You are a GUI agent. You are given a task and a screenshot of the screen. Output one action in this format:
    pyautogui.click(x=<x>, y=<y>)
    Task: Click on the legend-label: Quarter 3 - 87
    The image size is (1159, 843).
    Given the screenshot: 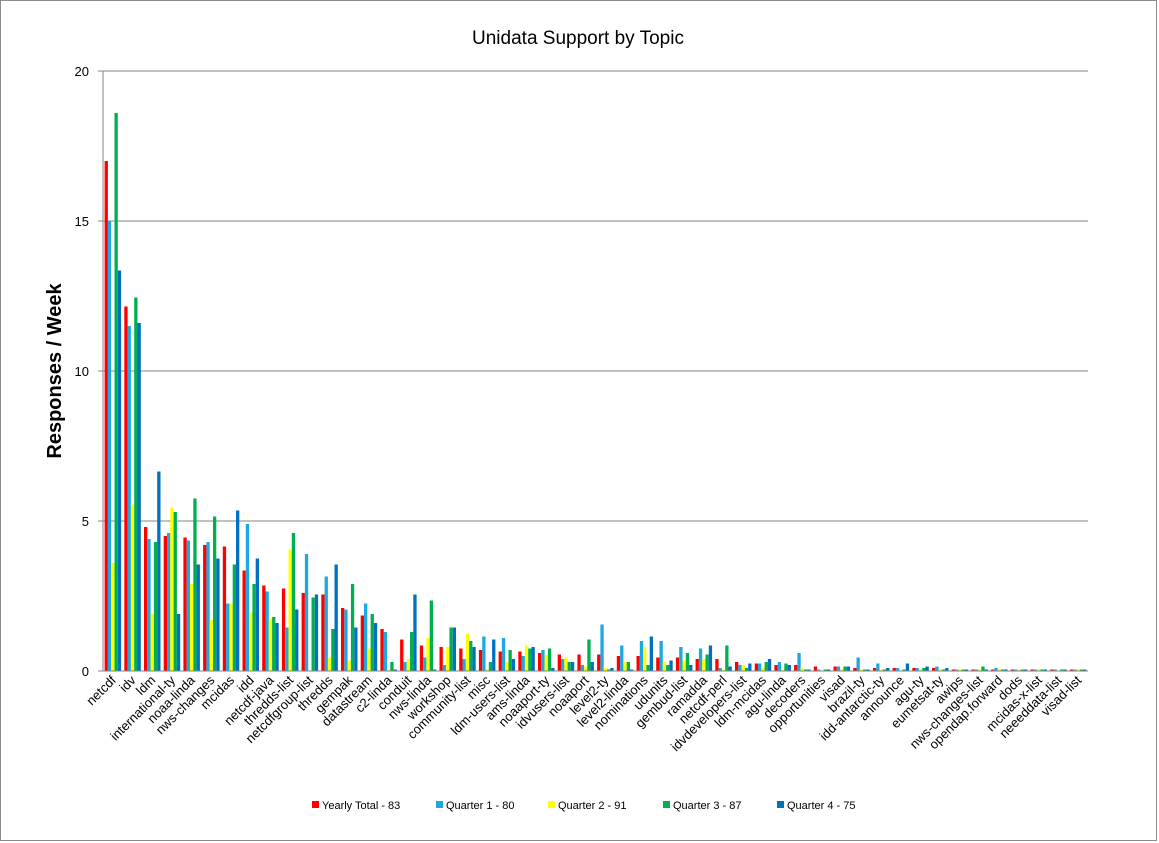 What is the action you would take?
    pyautogui.click(x=707, y=806)
    